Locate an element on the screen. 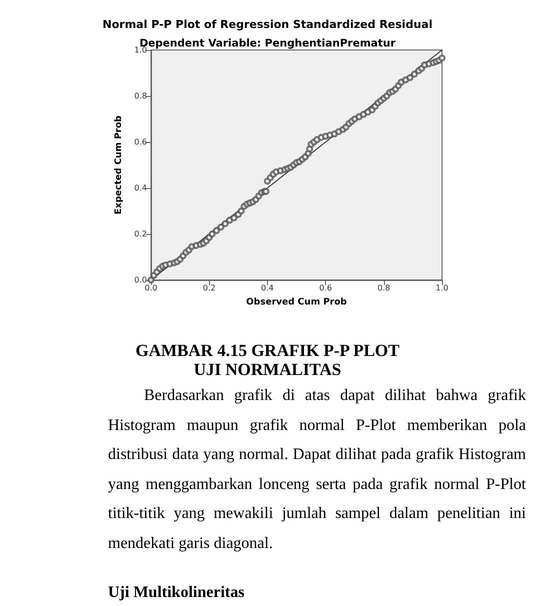  x-tick-label: 0.4 is located at coordinates (267, 288).